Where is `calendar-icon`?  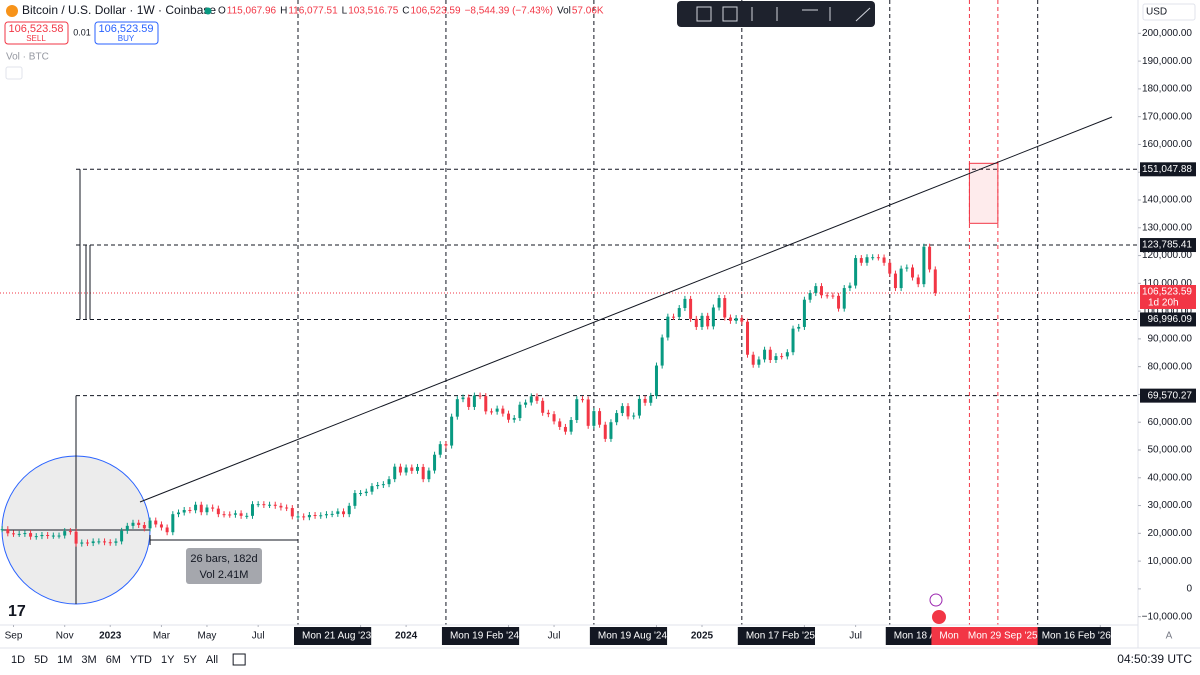 calendar-icon is located at coordinates (239, 659).